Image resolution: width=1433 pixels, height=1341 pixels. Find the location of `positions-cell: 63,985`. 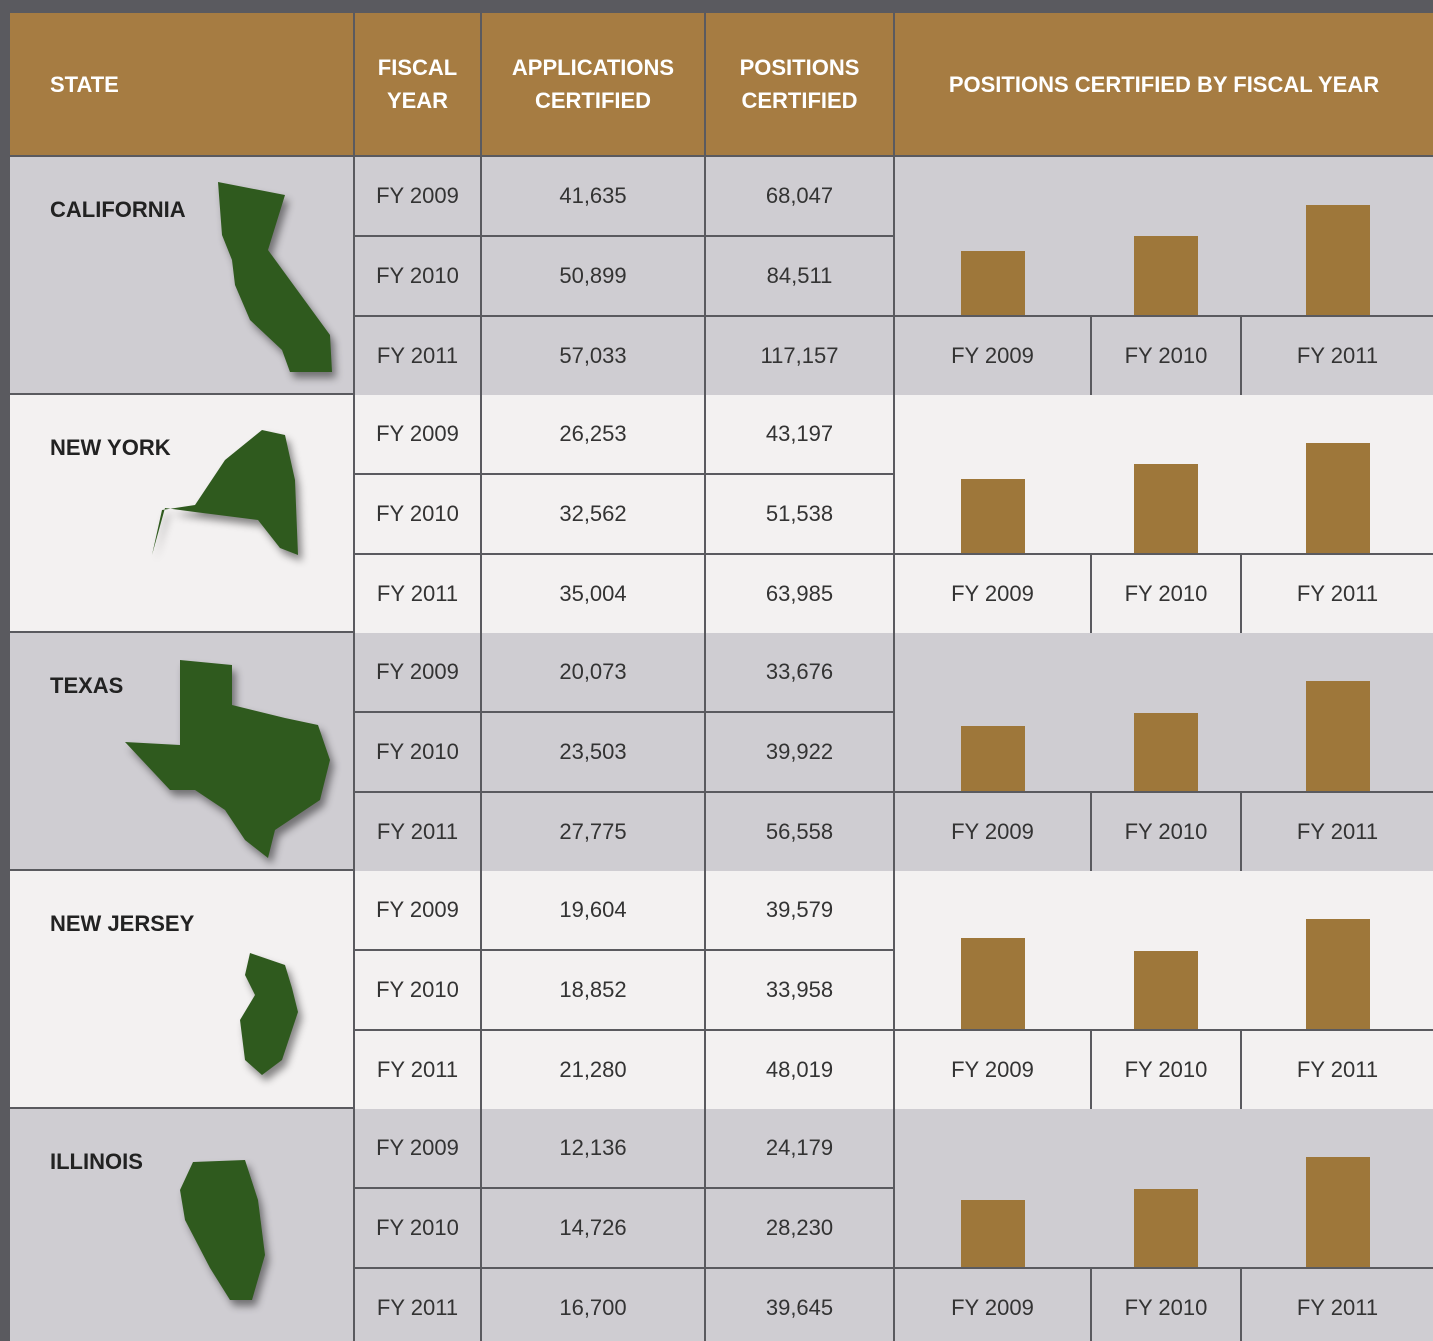

positions-cell: 63,985 is located at coordinates (799, 594).